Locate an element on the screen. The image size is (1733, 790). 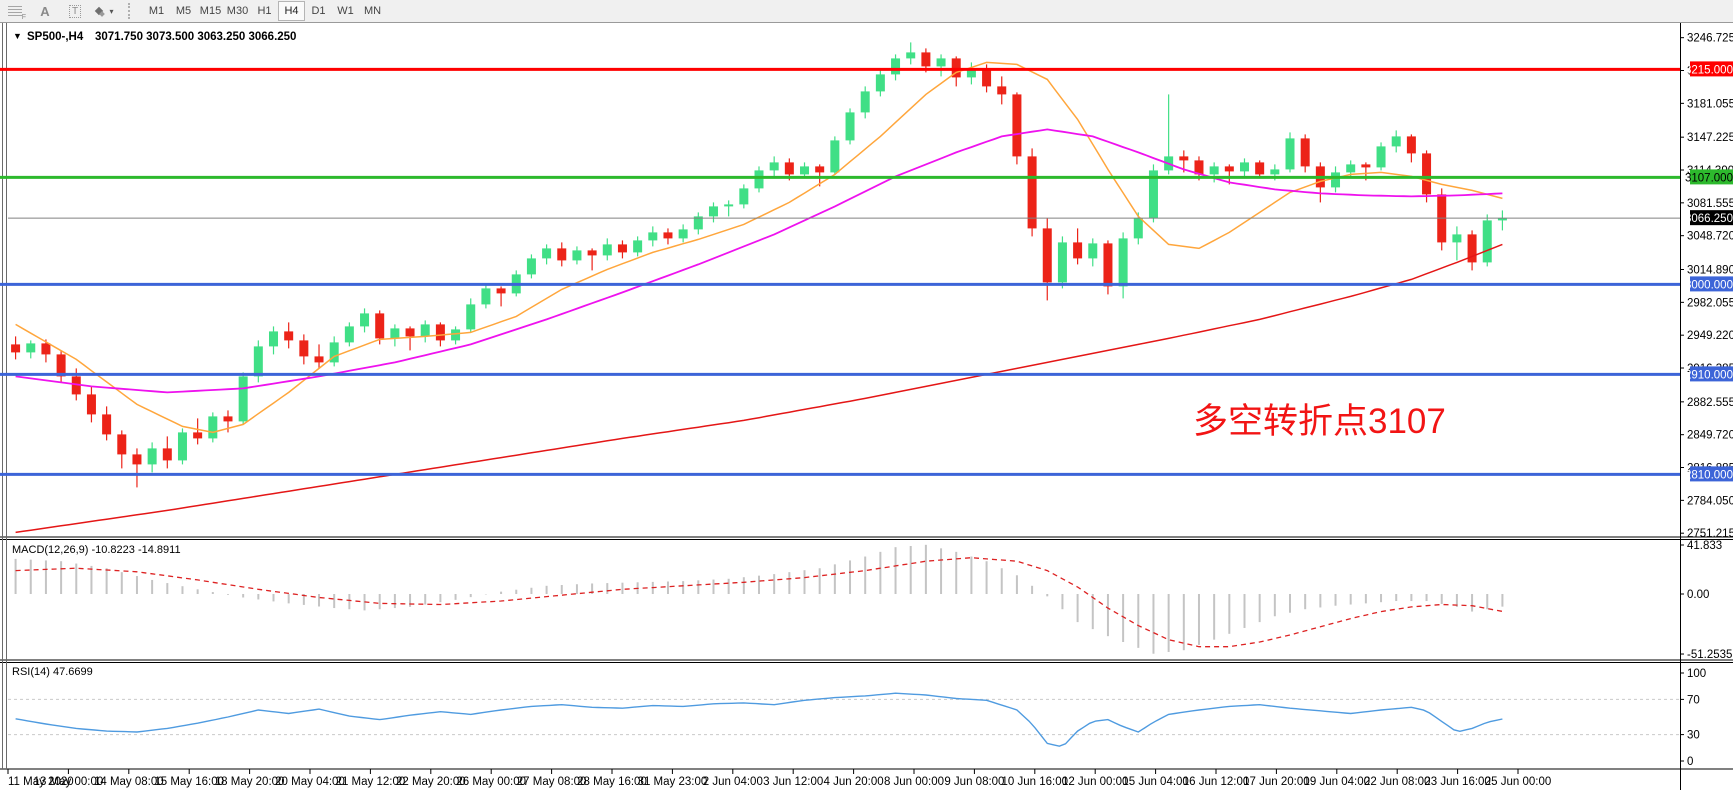
timeframe-m15-button: M15 is located at coordinates (210, 11).